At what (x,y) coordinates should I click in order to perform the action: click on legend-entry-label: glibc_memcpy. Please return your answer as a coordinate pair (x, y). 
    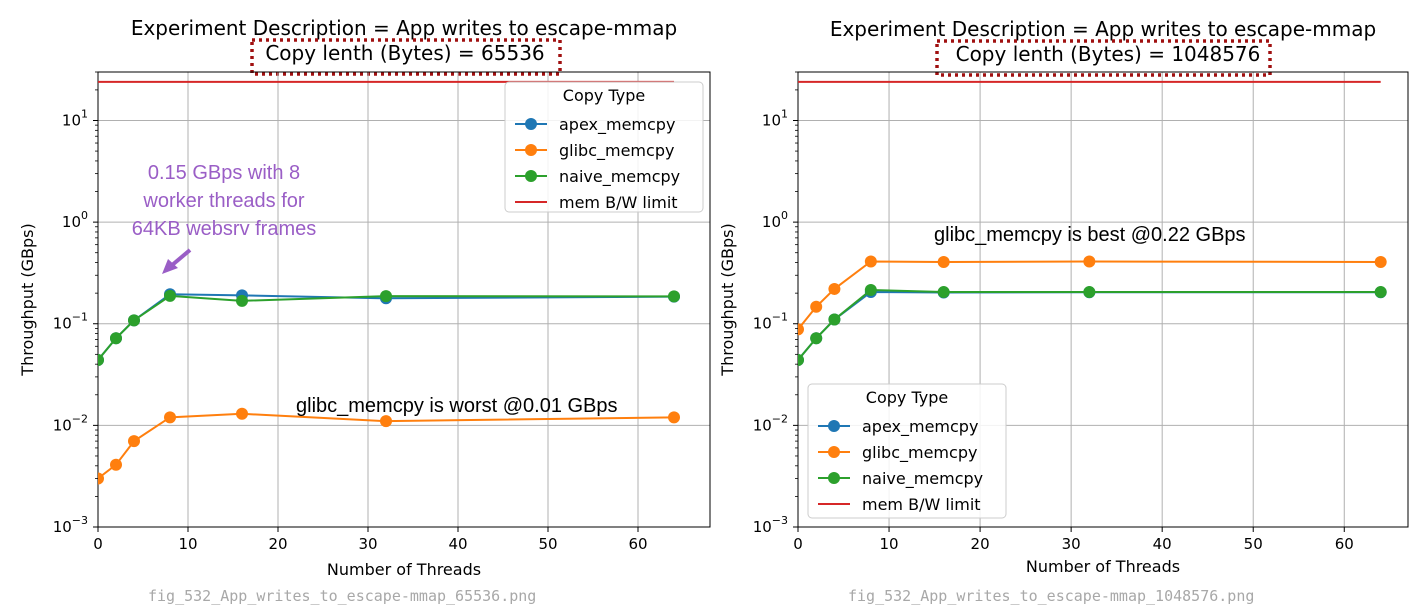
    Looking at the image, I should click on (919, 453).